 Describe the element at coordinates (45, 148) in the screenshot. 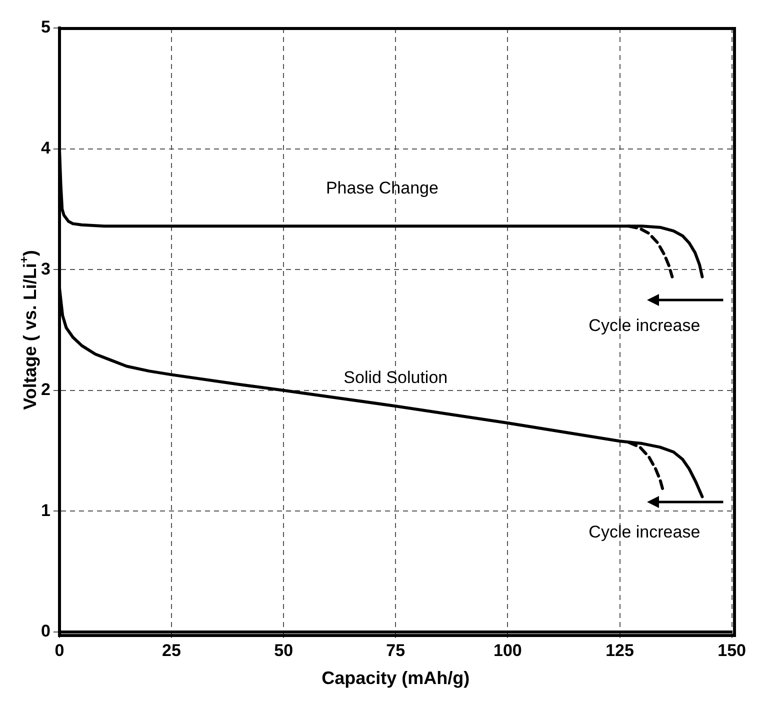

I see `y-tick-label: 4` at that location.